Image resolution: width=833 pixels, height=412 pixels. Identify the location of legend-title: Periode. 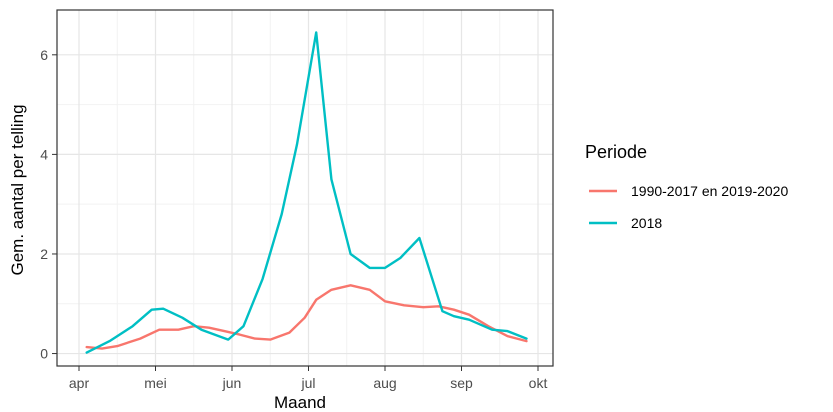
(616, 152).